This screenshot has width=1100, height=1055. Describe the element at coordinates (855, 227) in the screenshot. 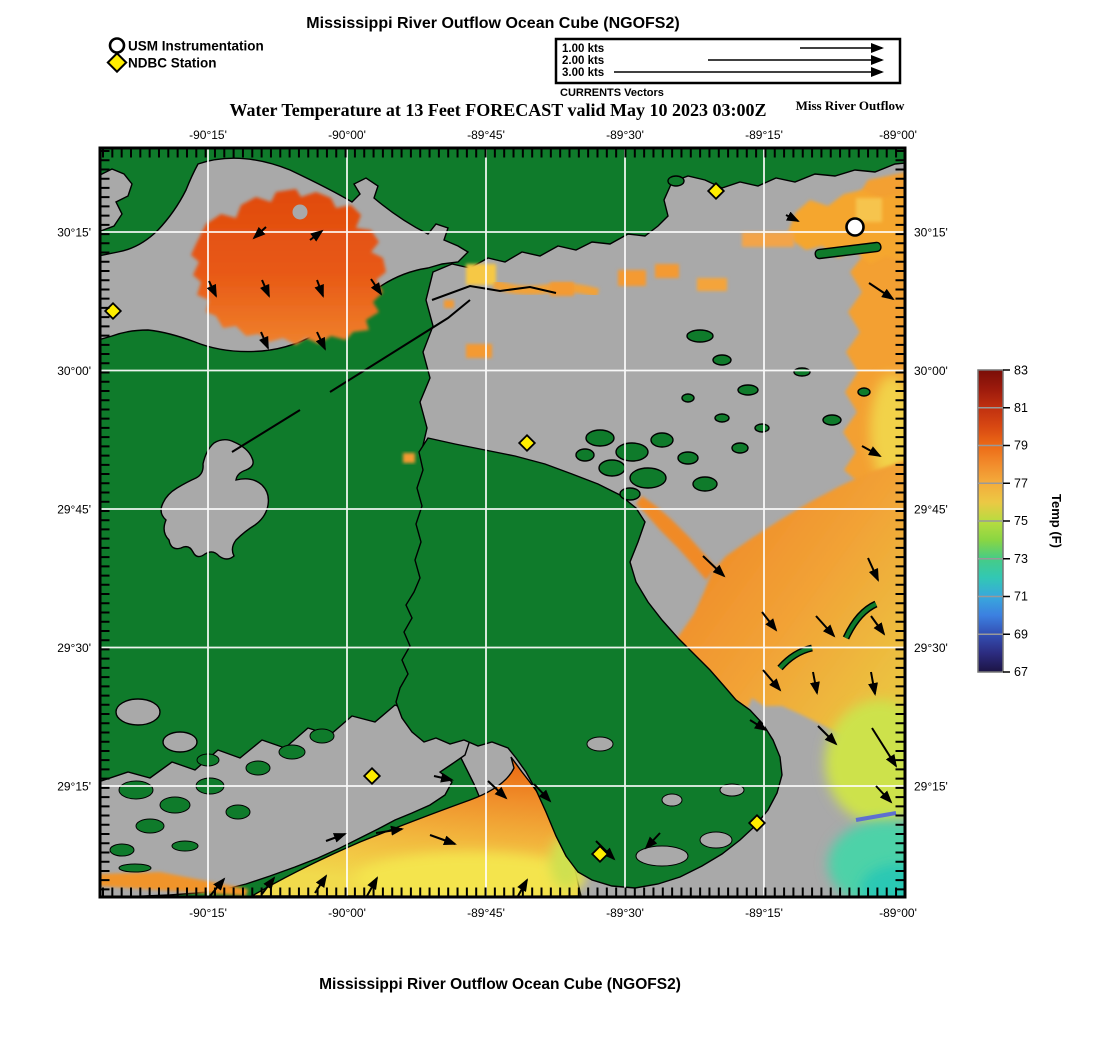

I see `usm-station-marker` at that location.